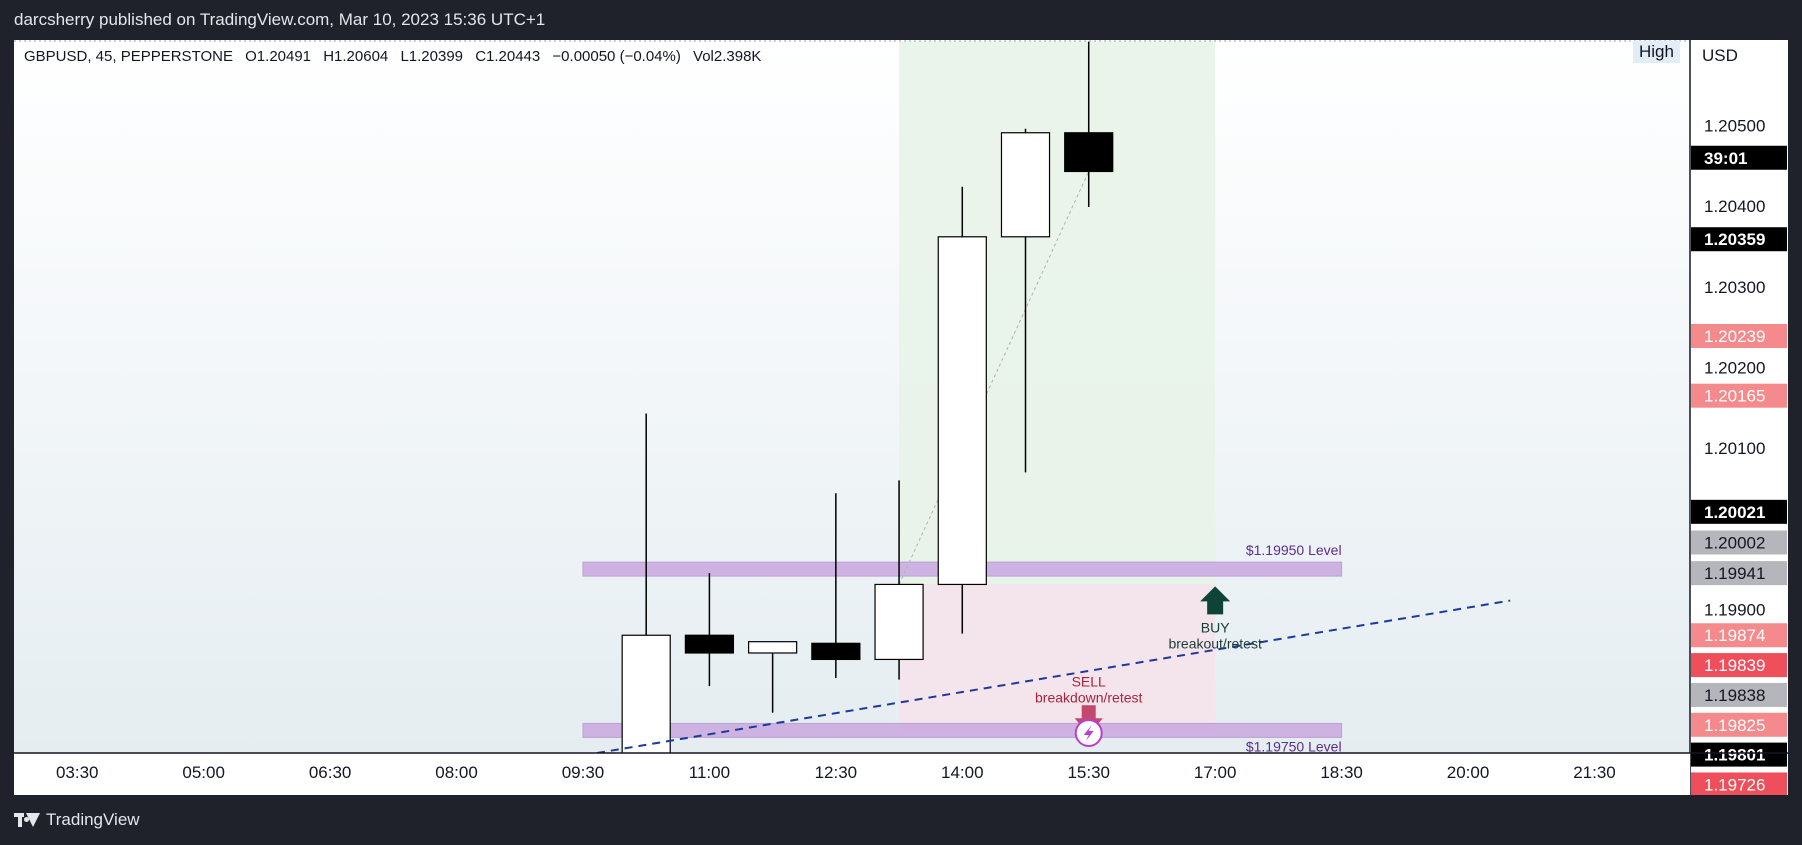  What do you see at coordinates (709, 772) in the screenshot?
I see `x-tick-label: 11:00` at bounding box center [709, 772].